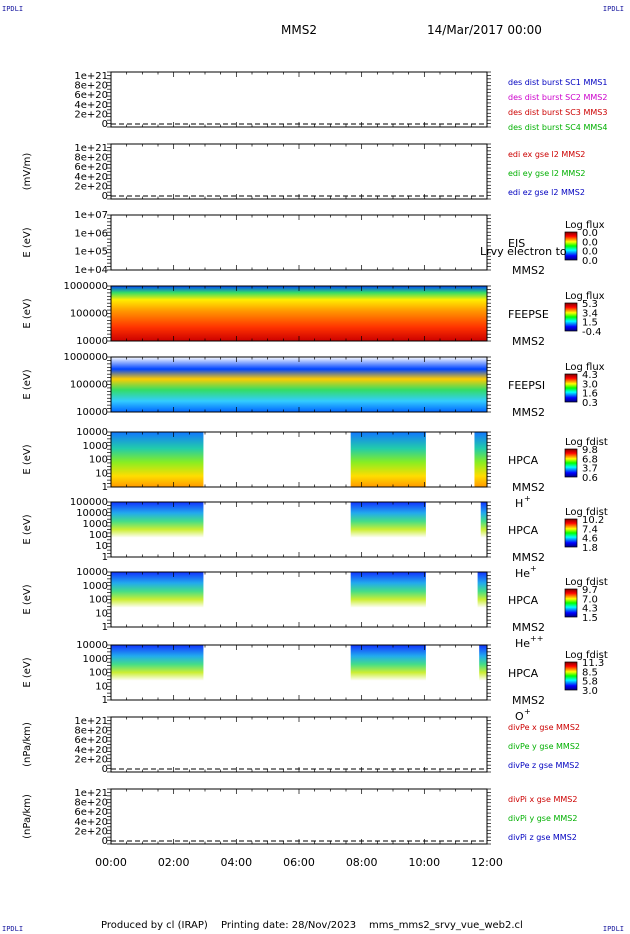 Image resolution: width=630 pixels, height=934 pixels. Describe the element at coordinates (613, 9) in the screenshot. I see `corner-label-top-right: IPDLI` at that location.